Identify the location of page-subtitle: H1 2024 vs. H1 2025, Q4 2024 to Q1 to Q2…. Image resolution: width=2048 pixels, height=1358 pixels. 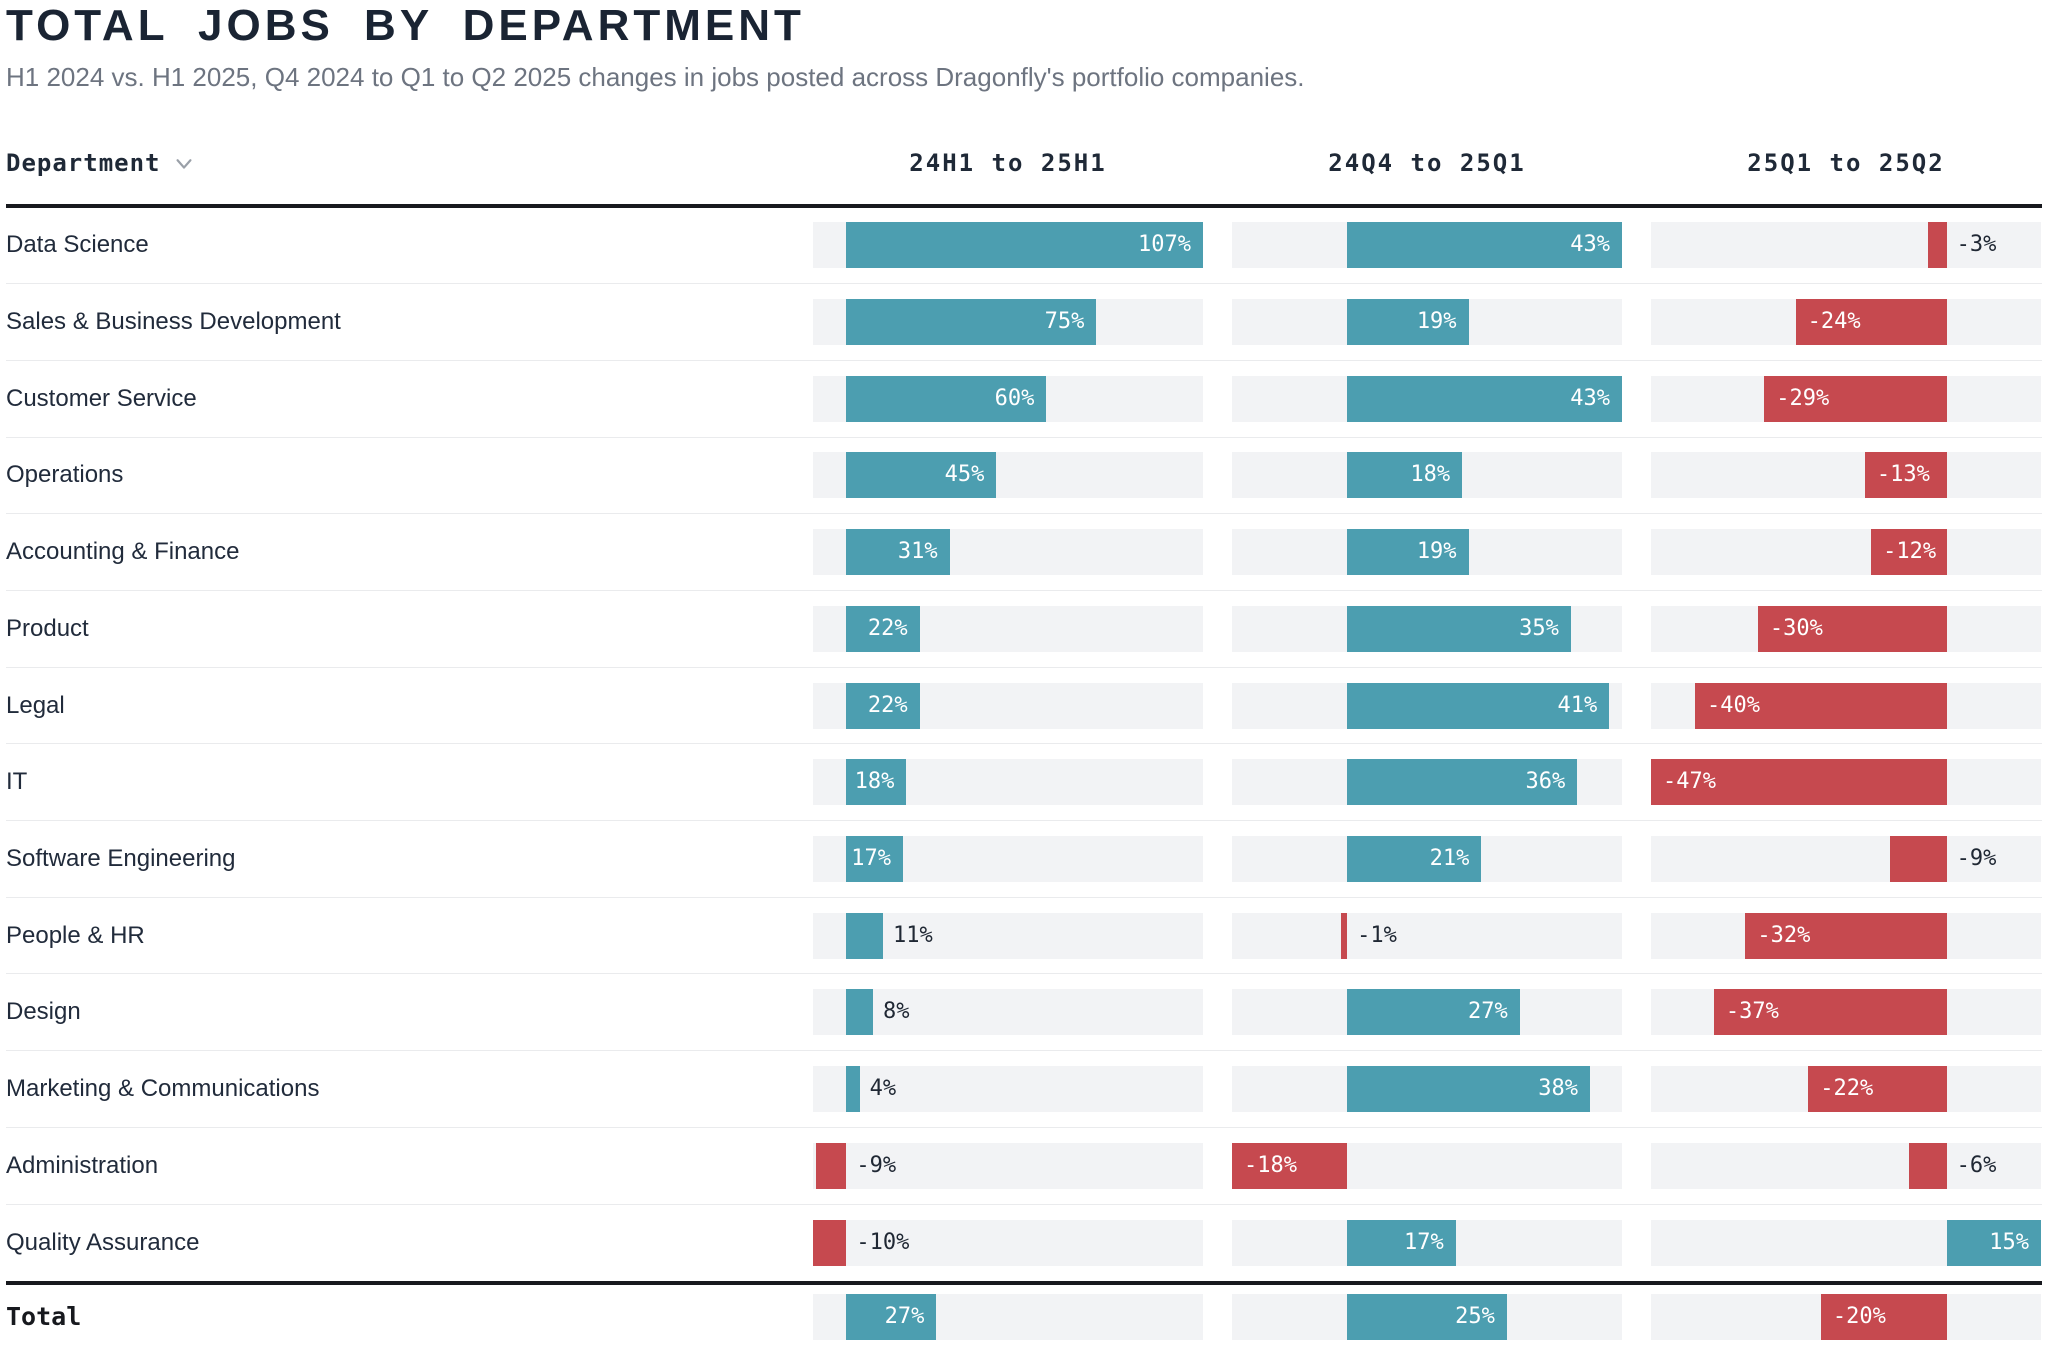
(655, 77).